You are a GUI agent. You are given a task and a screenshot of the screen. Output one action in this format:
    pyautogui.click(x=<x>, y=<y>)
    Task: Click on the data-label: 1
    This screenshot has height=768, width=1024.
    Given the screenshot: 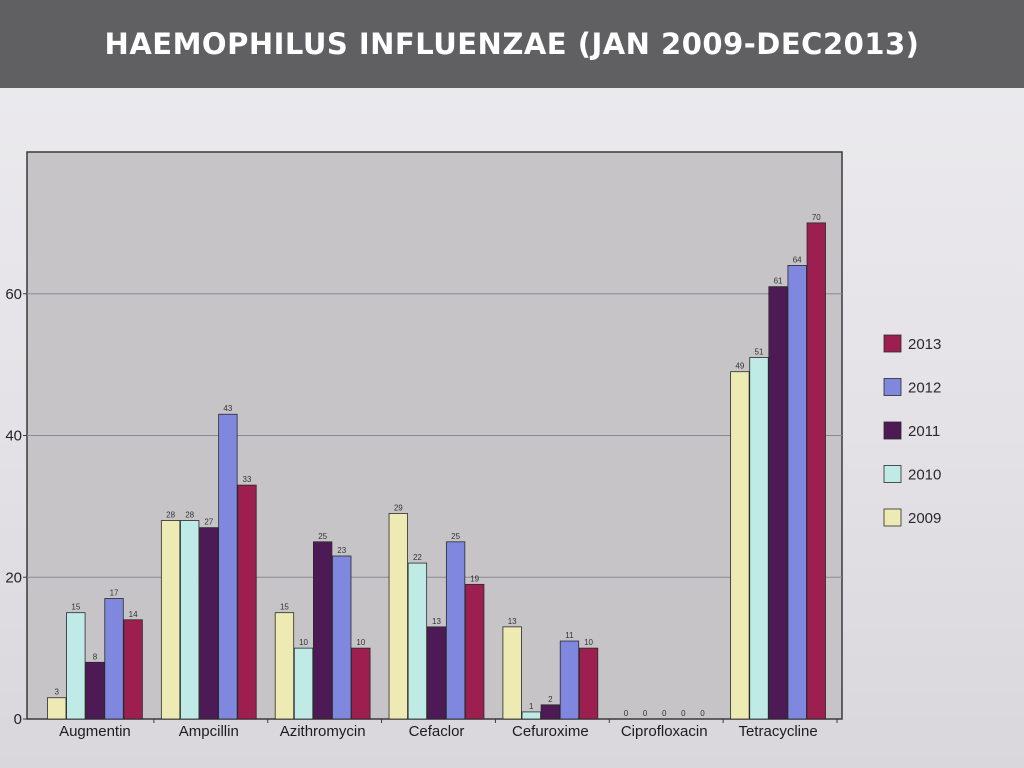 What is the action you would take?
    pyautogui.click(x=531, y=706)
    